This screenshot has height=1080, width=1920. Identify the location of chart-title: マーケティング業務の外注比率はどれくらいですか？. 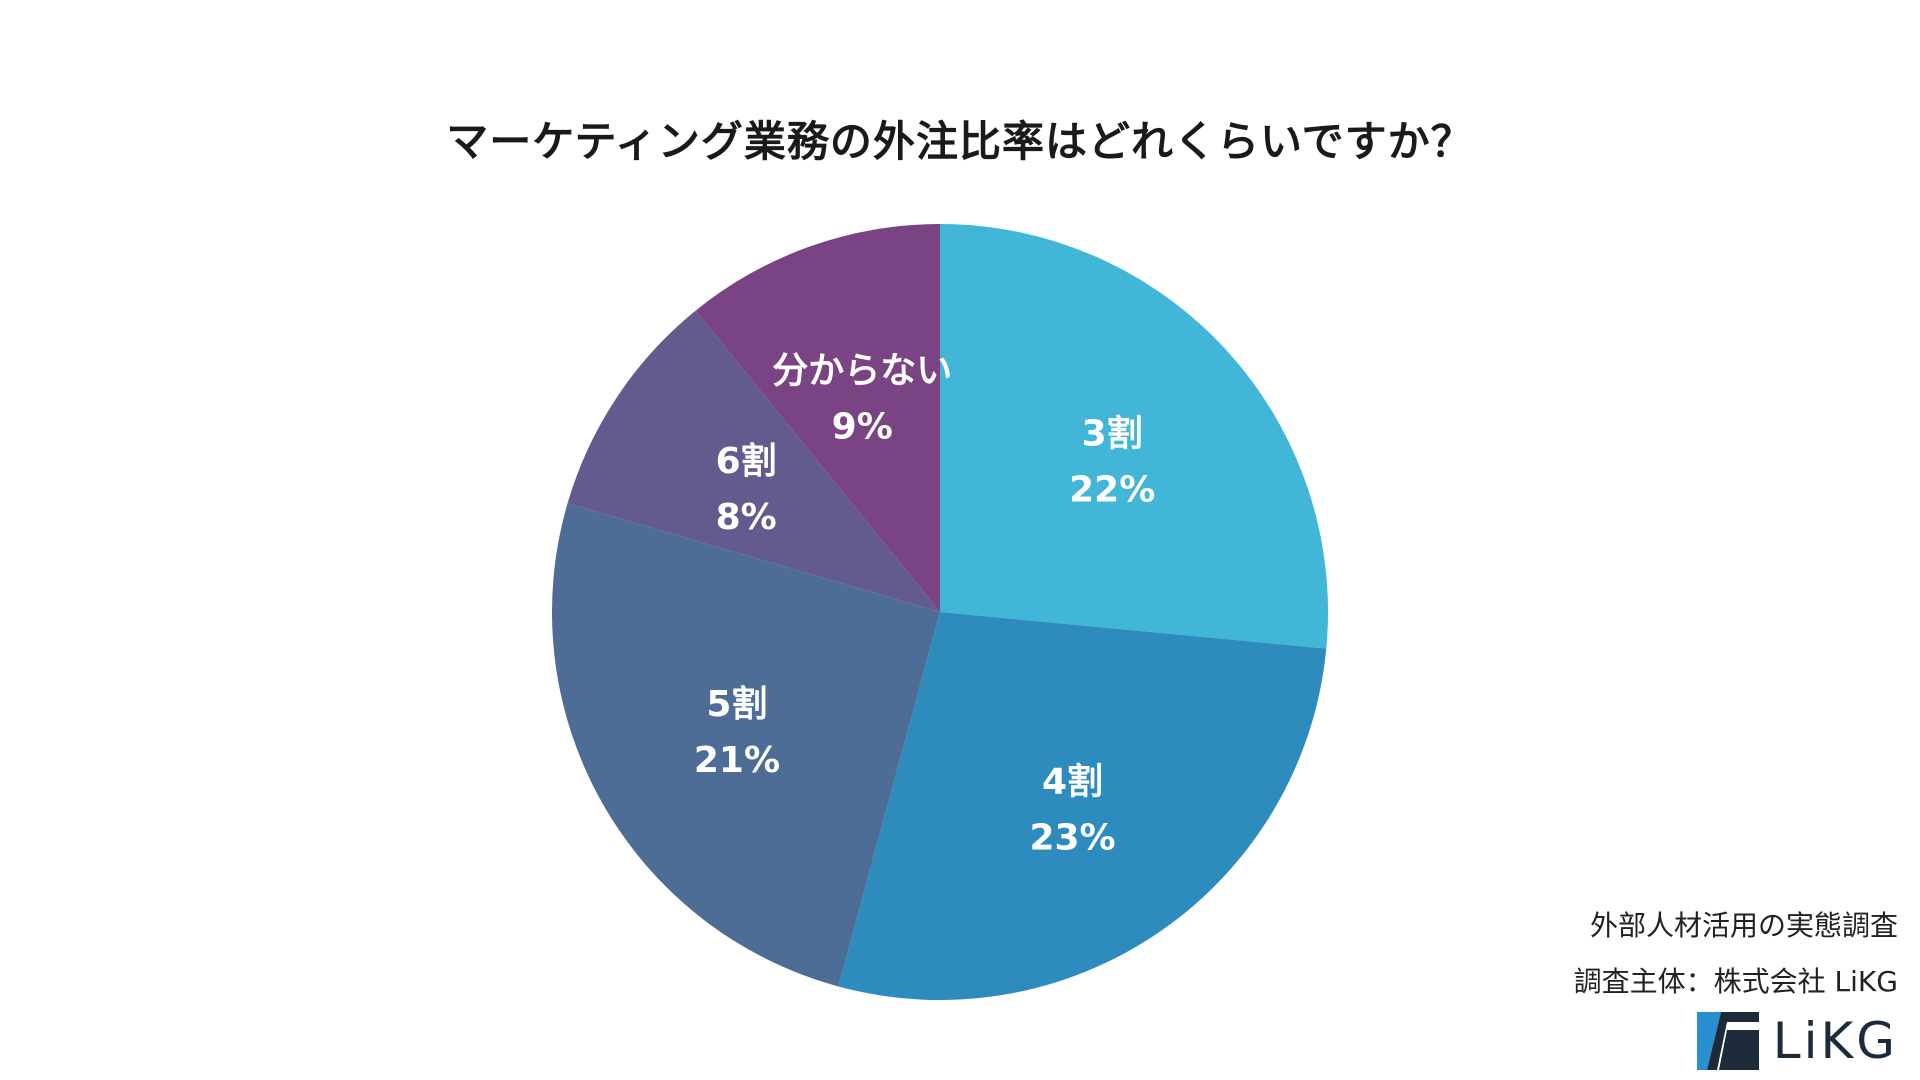
(960, 141).